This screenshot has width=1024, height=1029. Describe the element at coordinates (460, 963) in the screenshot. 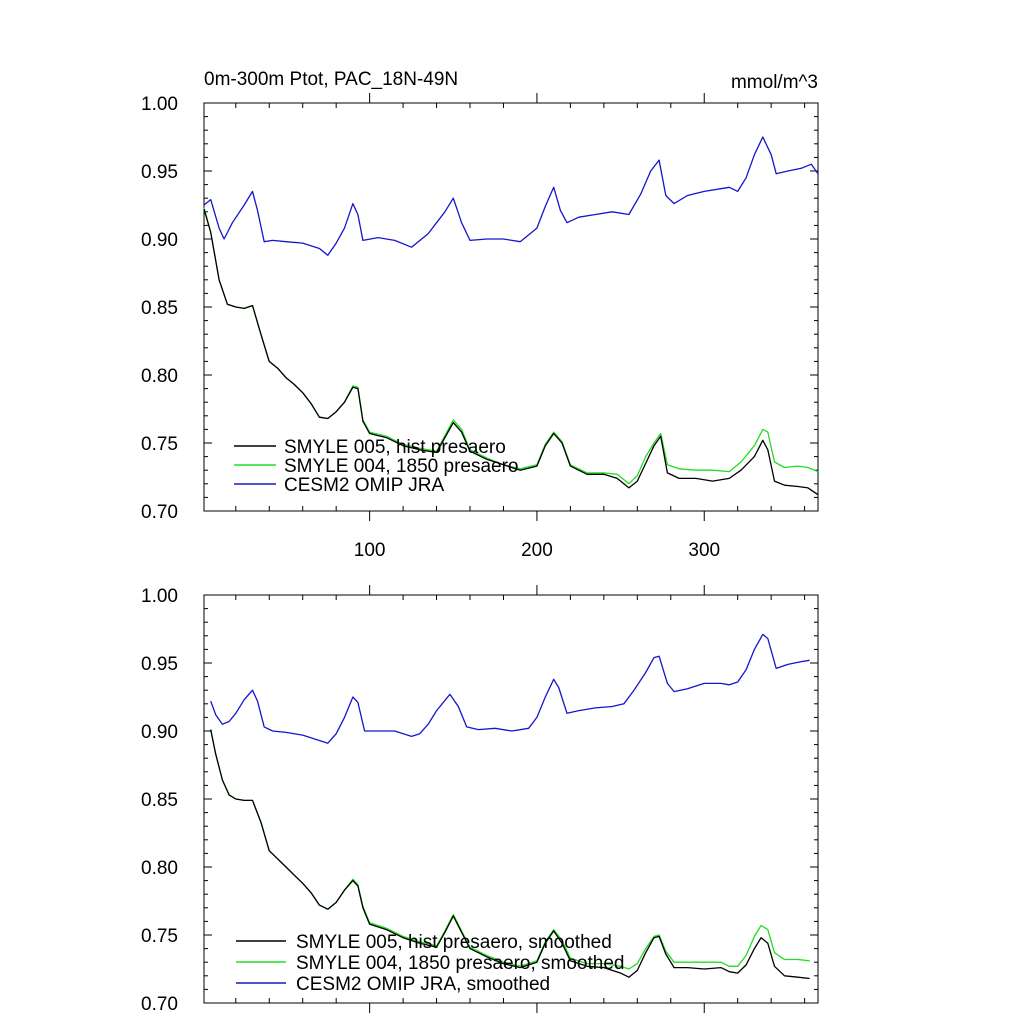

I see `legend-label: SMYLE 004, 1850 presaero, smoothed` at that location.